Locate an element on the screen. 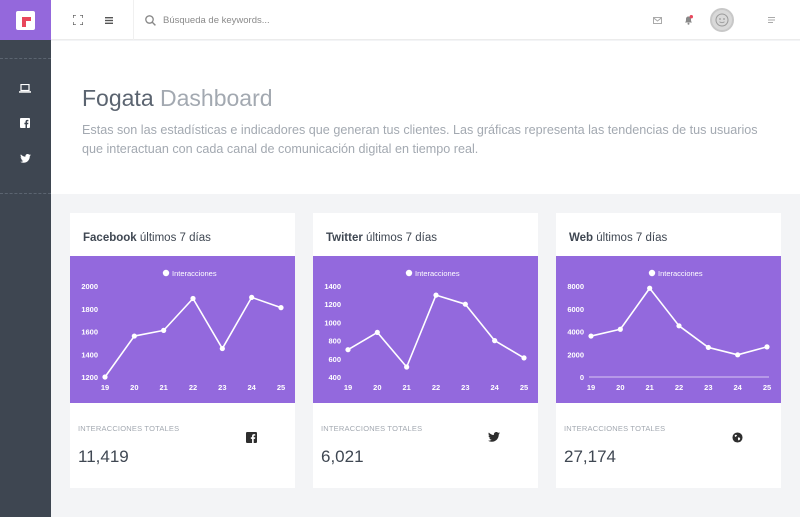  user-avatar is located at coordinates (722, 20).